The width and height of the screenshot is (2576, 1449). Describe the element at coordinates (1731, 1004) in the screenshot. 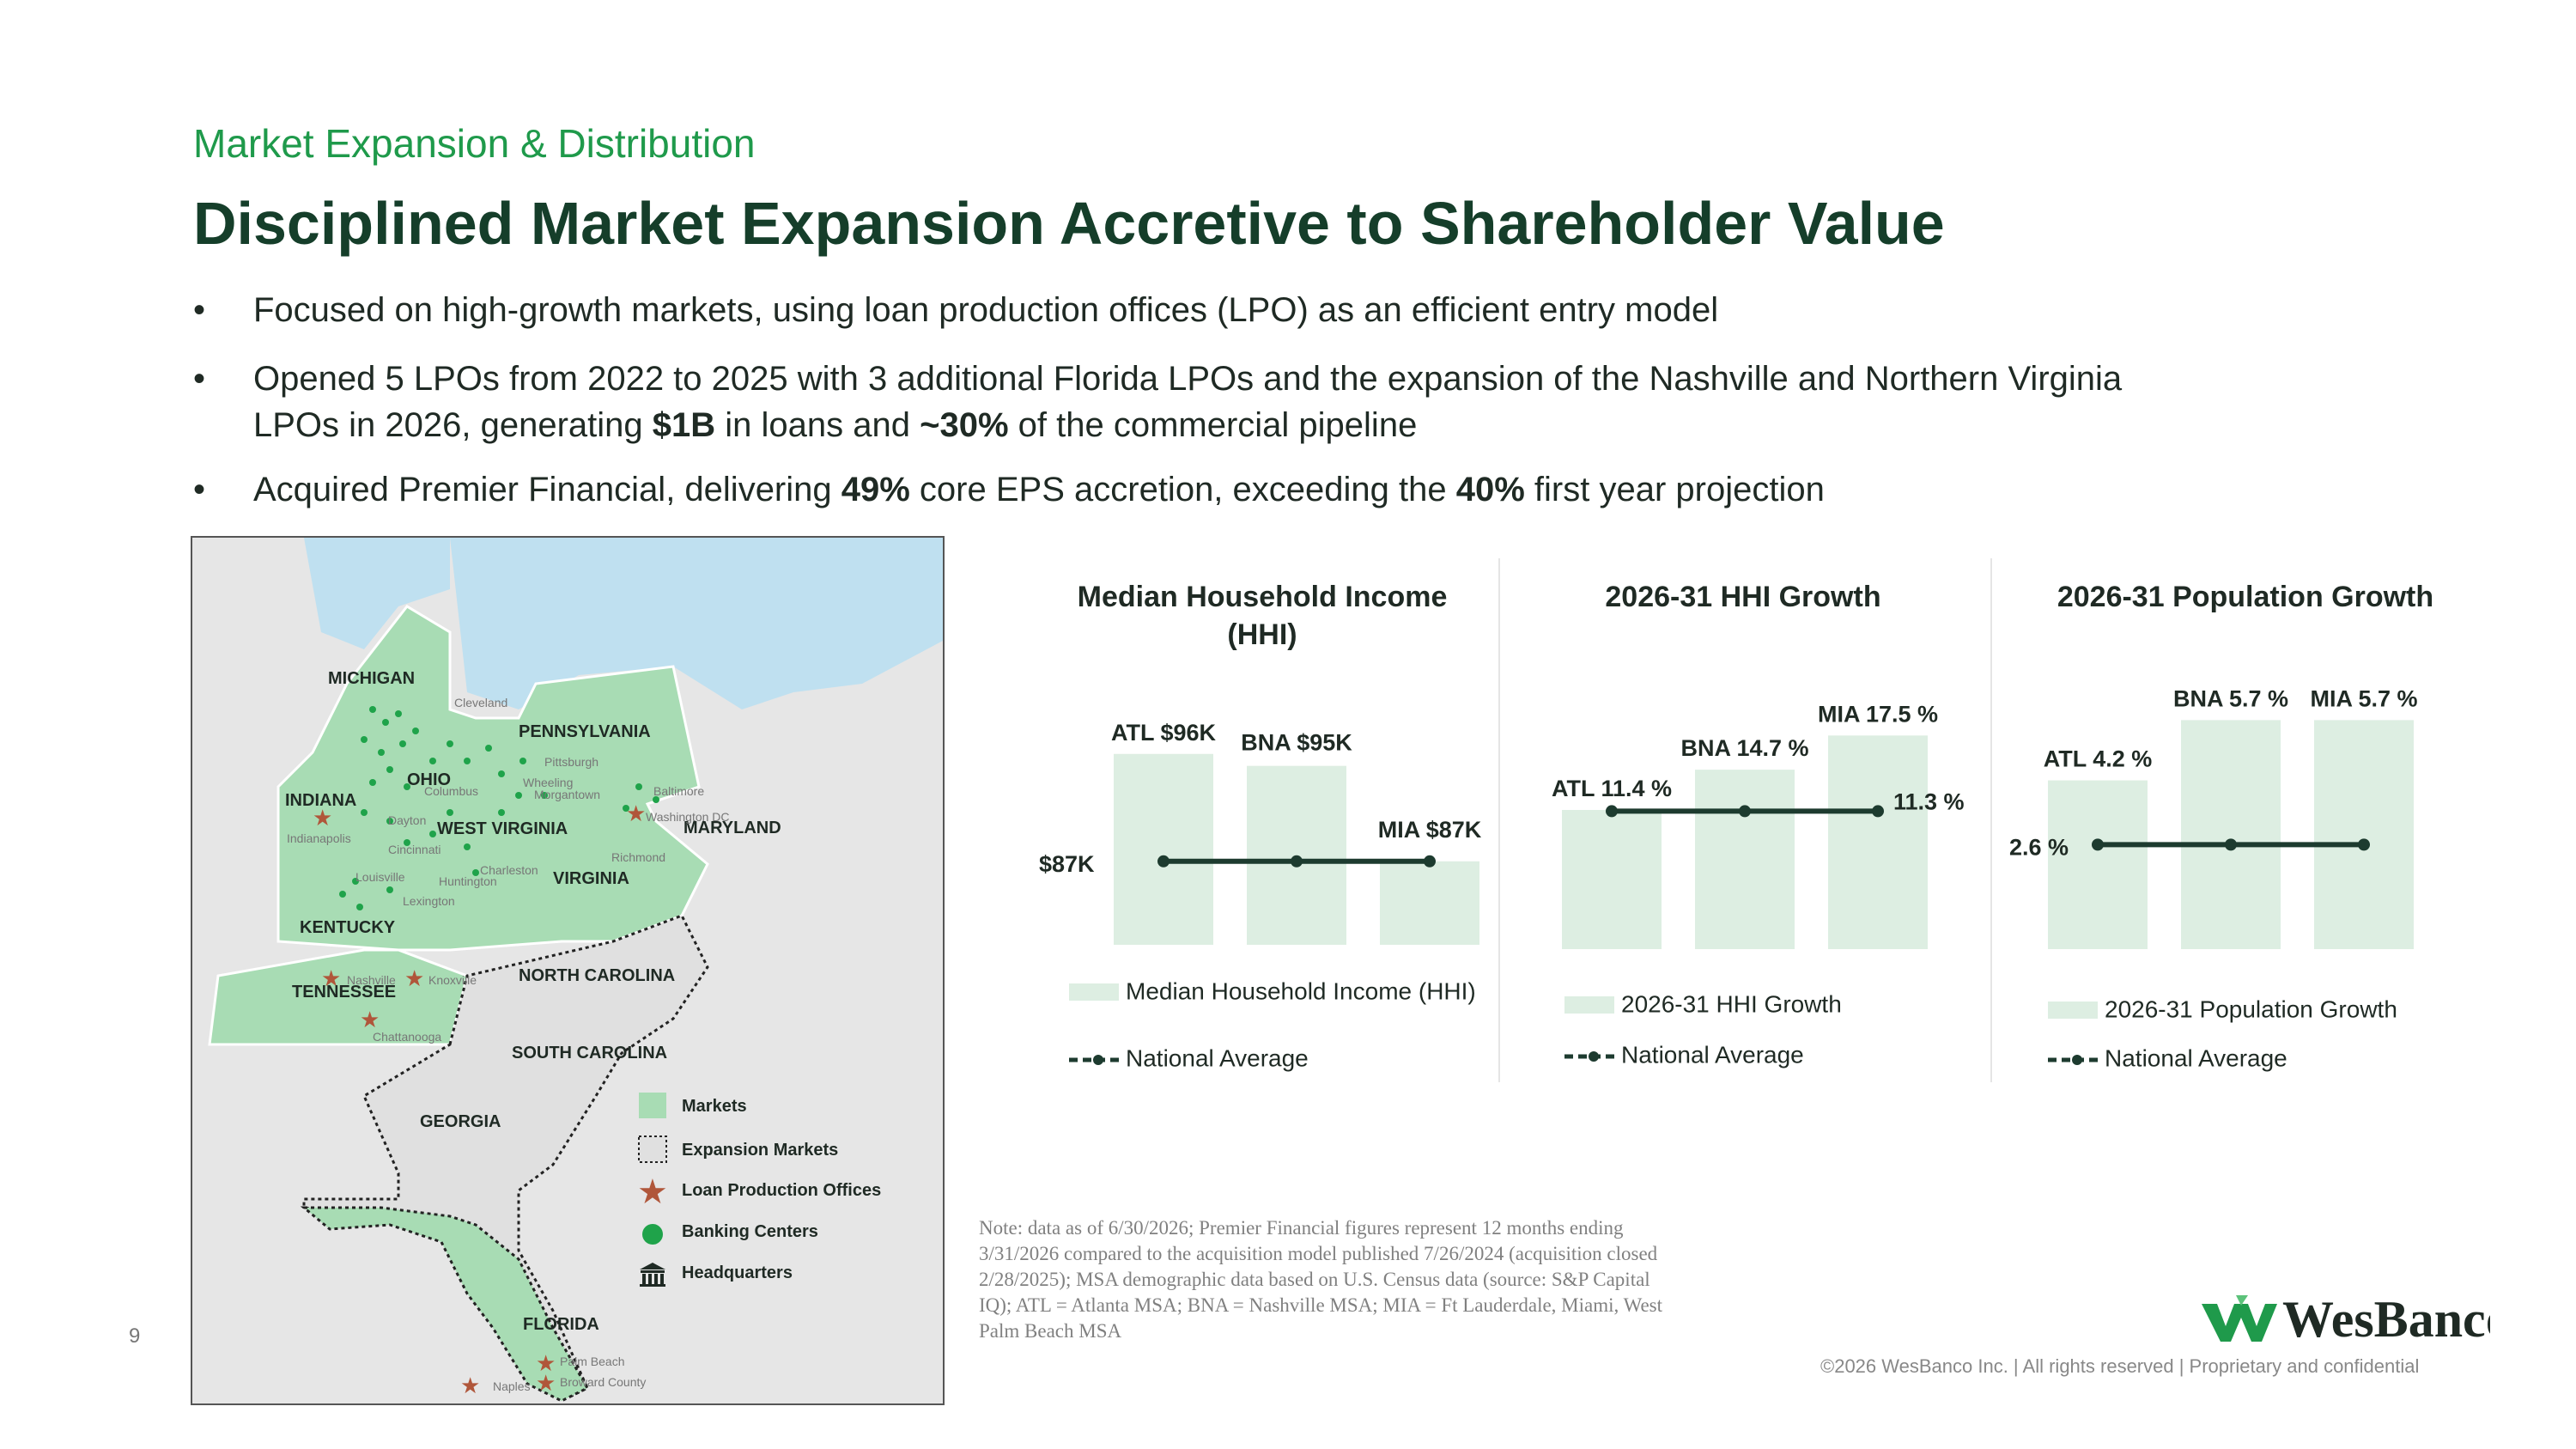

I see `legend-bar-label: 2026-31 HHI Growth` at that location.